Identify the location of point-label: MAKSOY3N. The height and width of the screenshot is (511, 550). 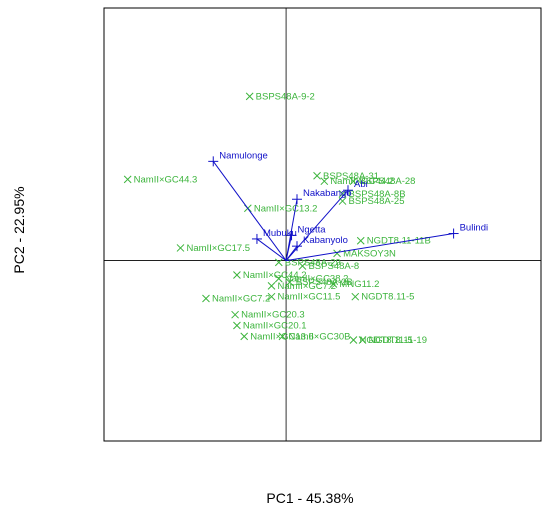
(369, 253).